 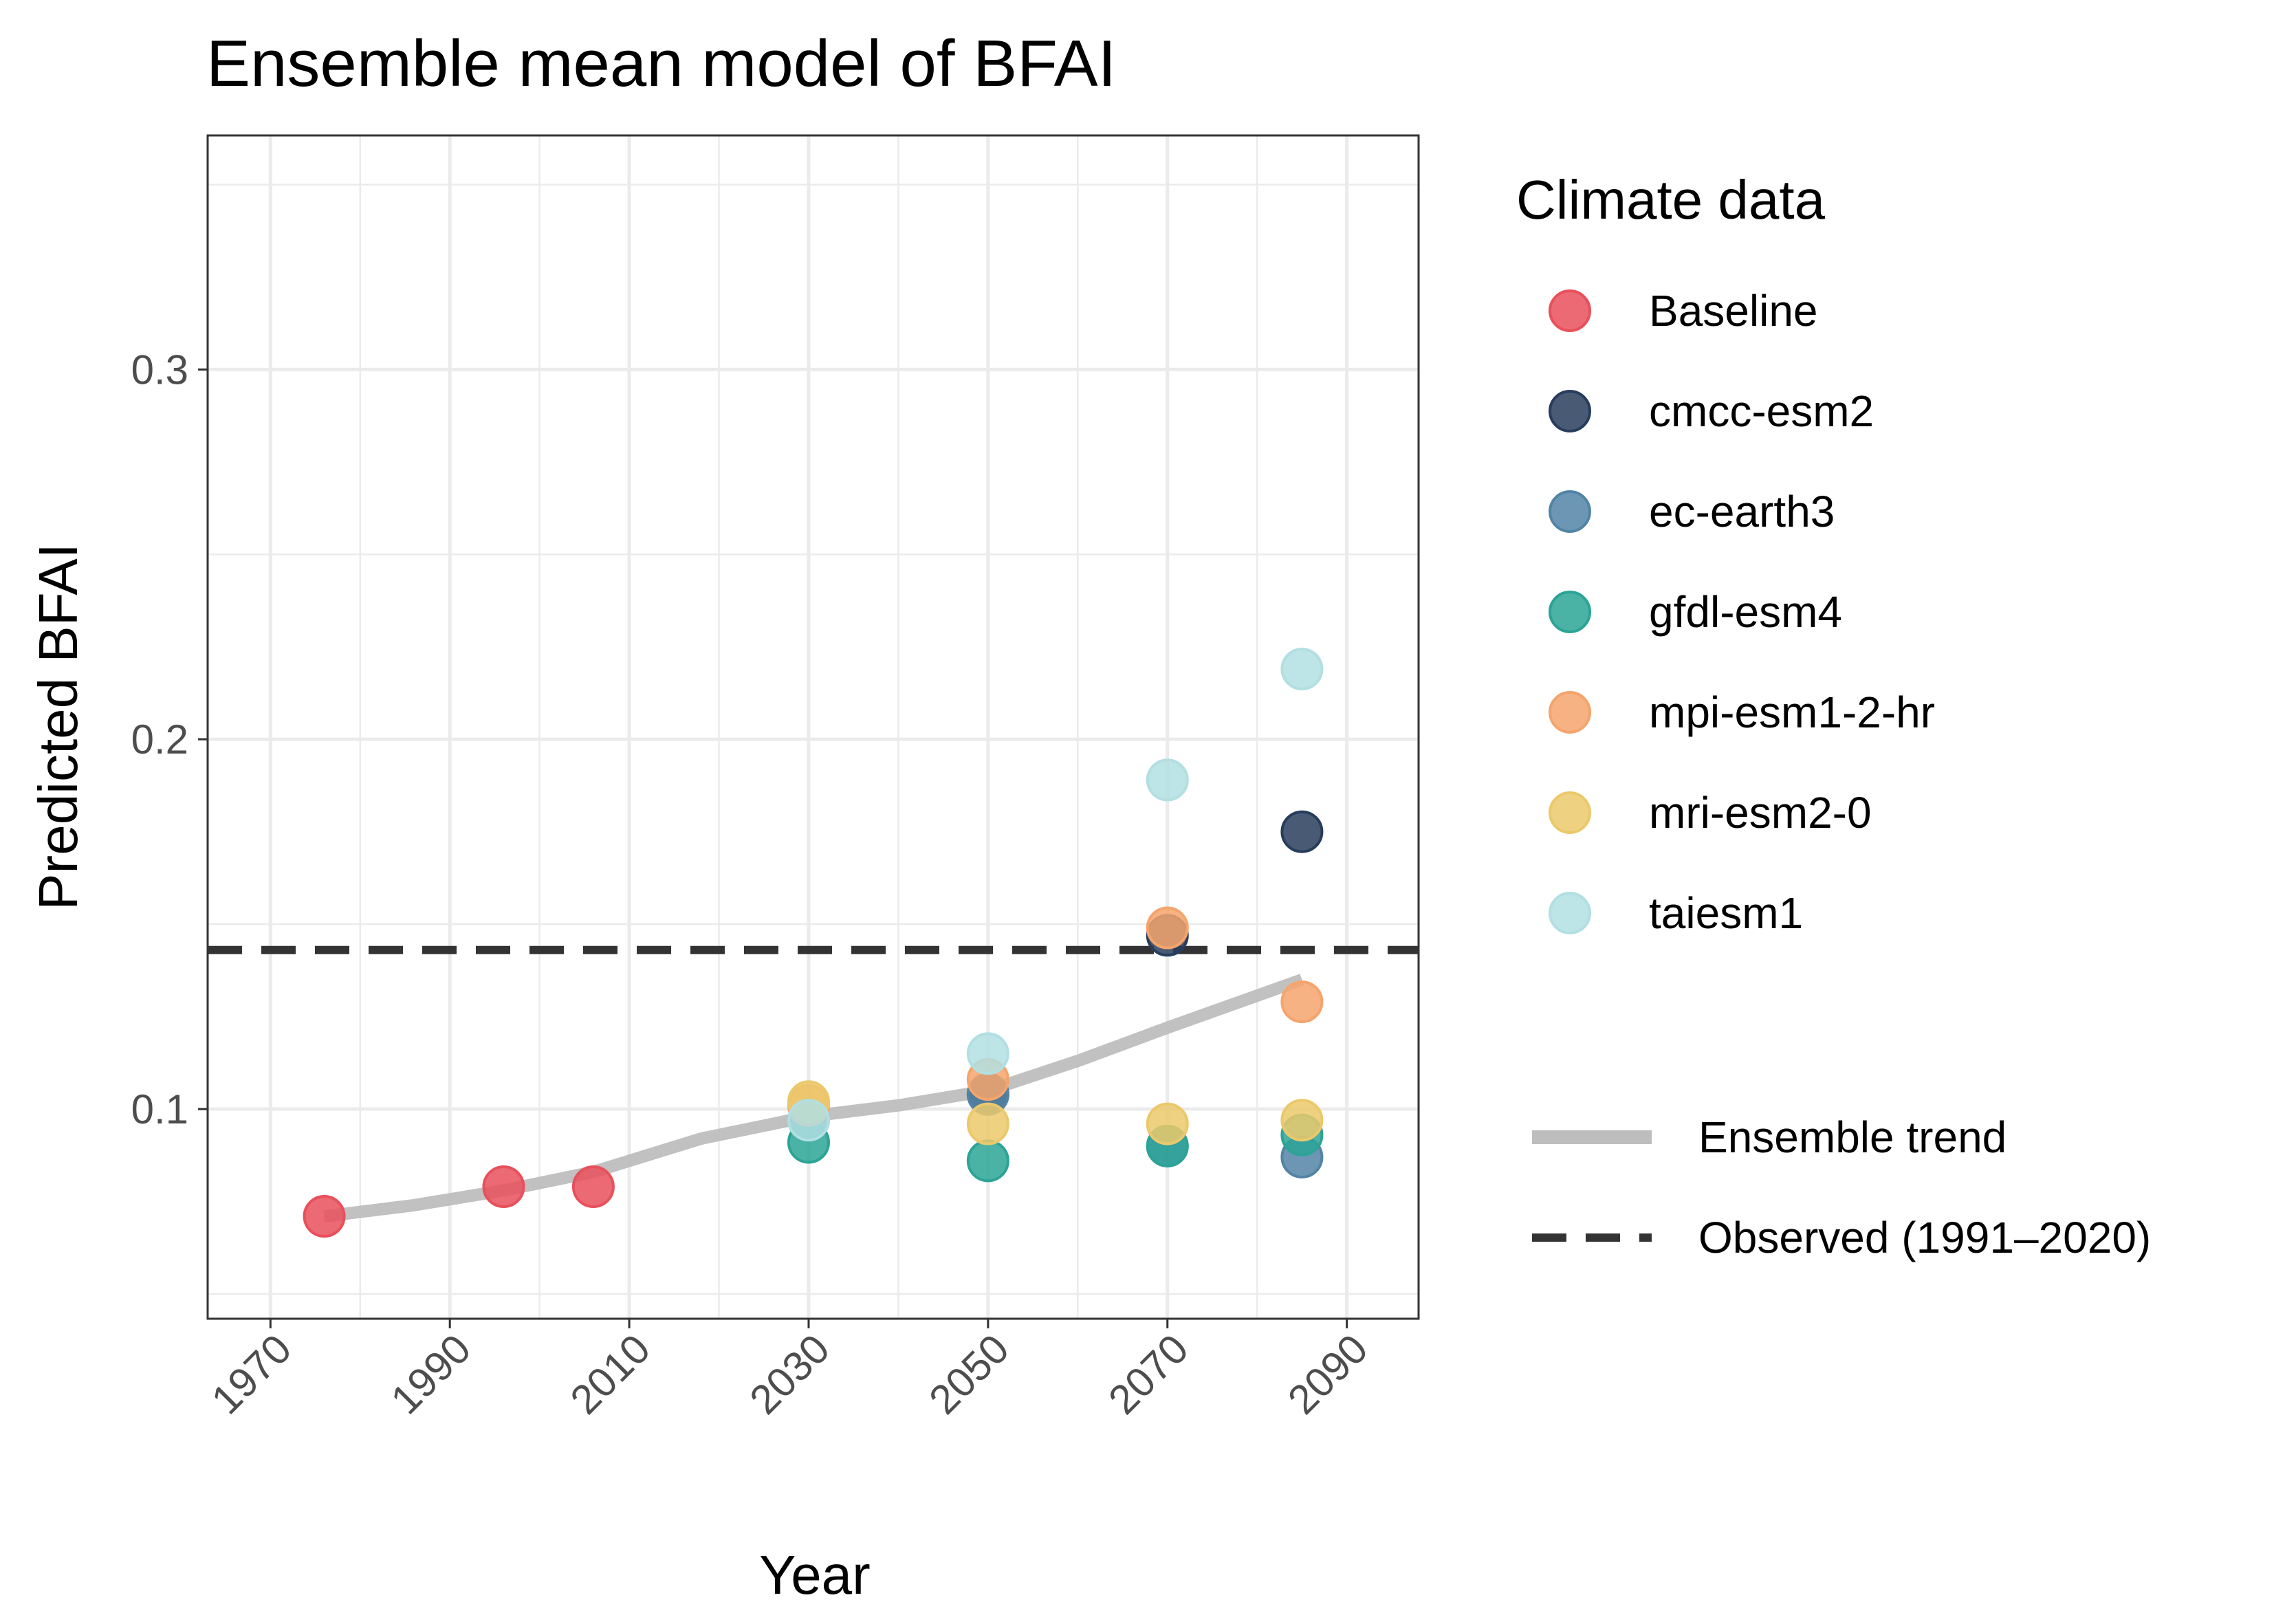 I want to click on legend-trend-label: Ensemble trend, so click(x=1852, y=1137).